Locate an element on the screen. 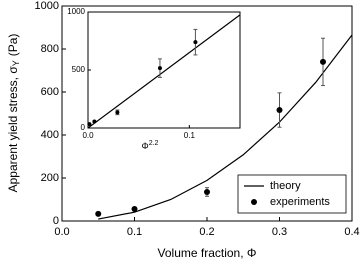 This screenshot has height=265, width=362. legend-box is located at coordinates (292, 194).